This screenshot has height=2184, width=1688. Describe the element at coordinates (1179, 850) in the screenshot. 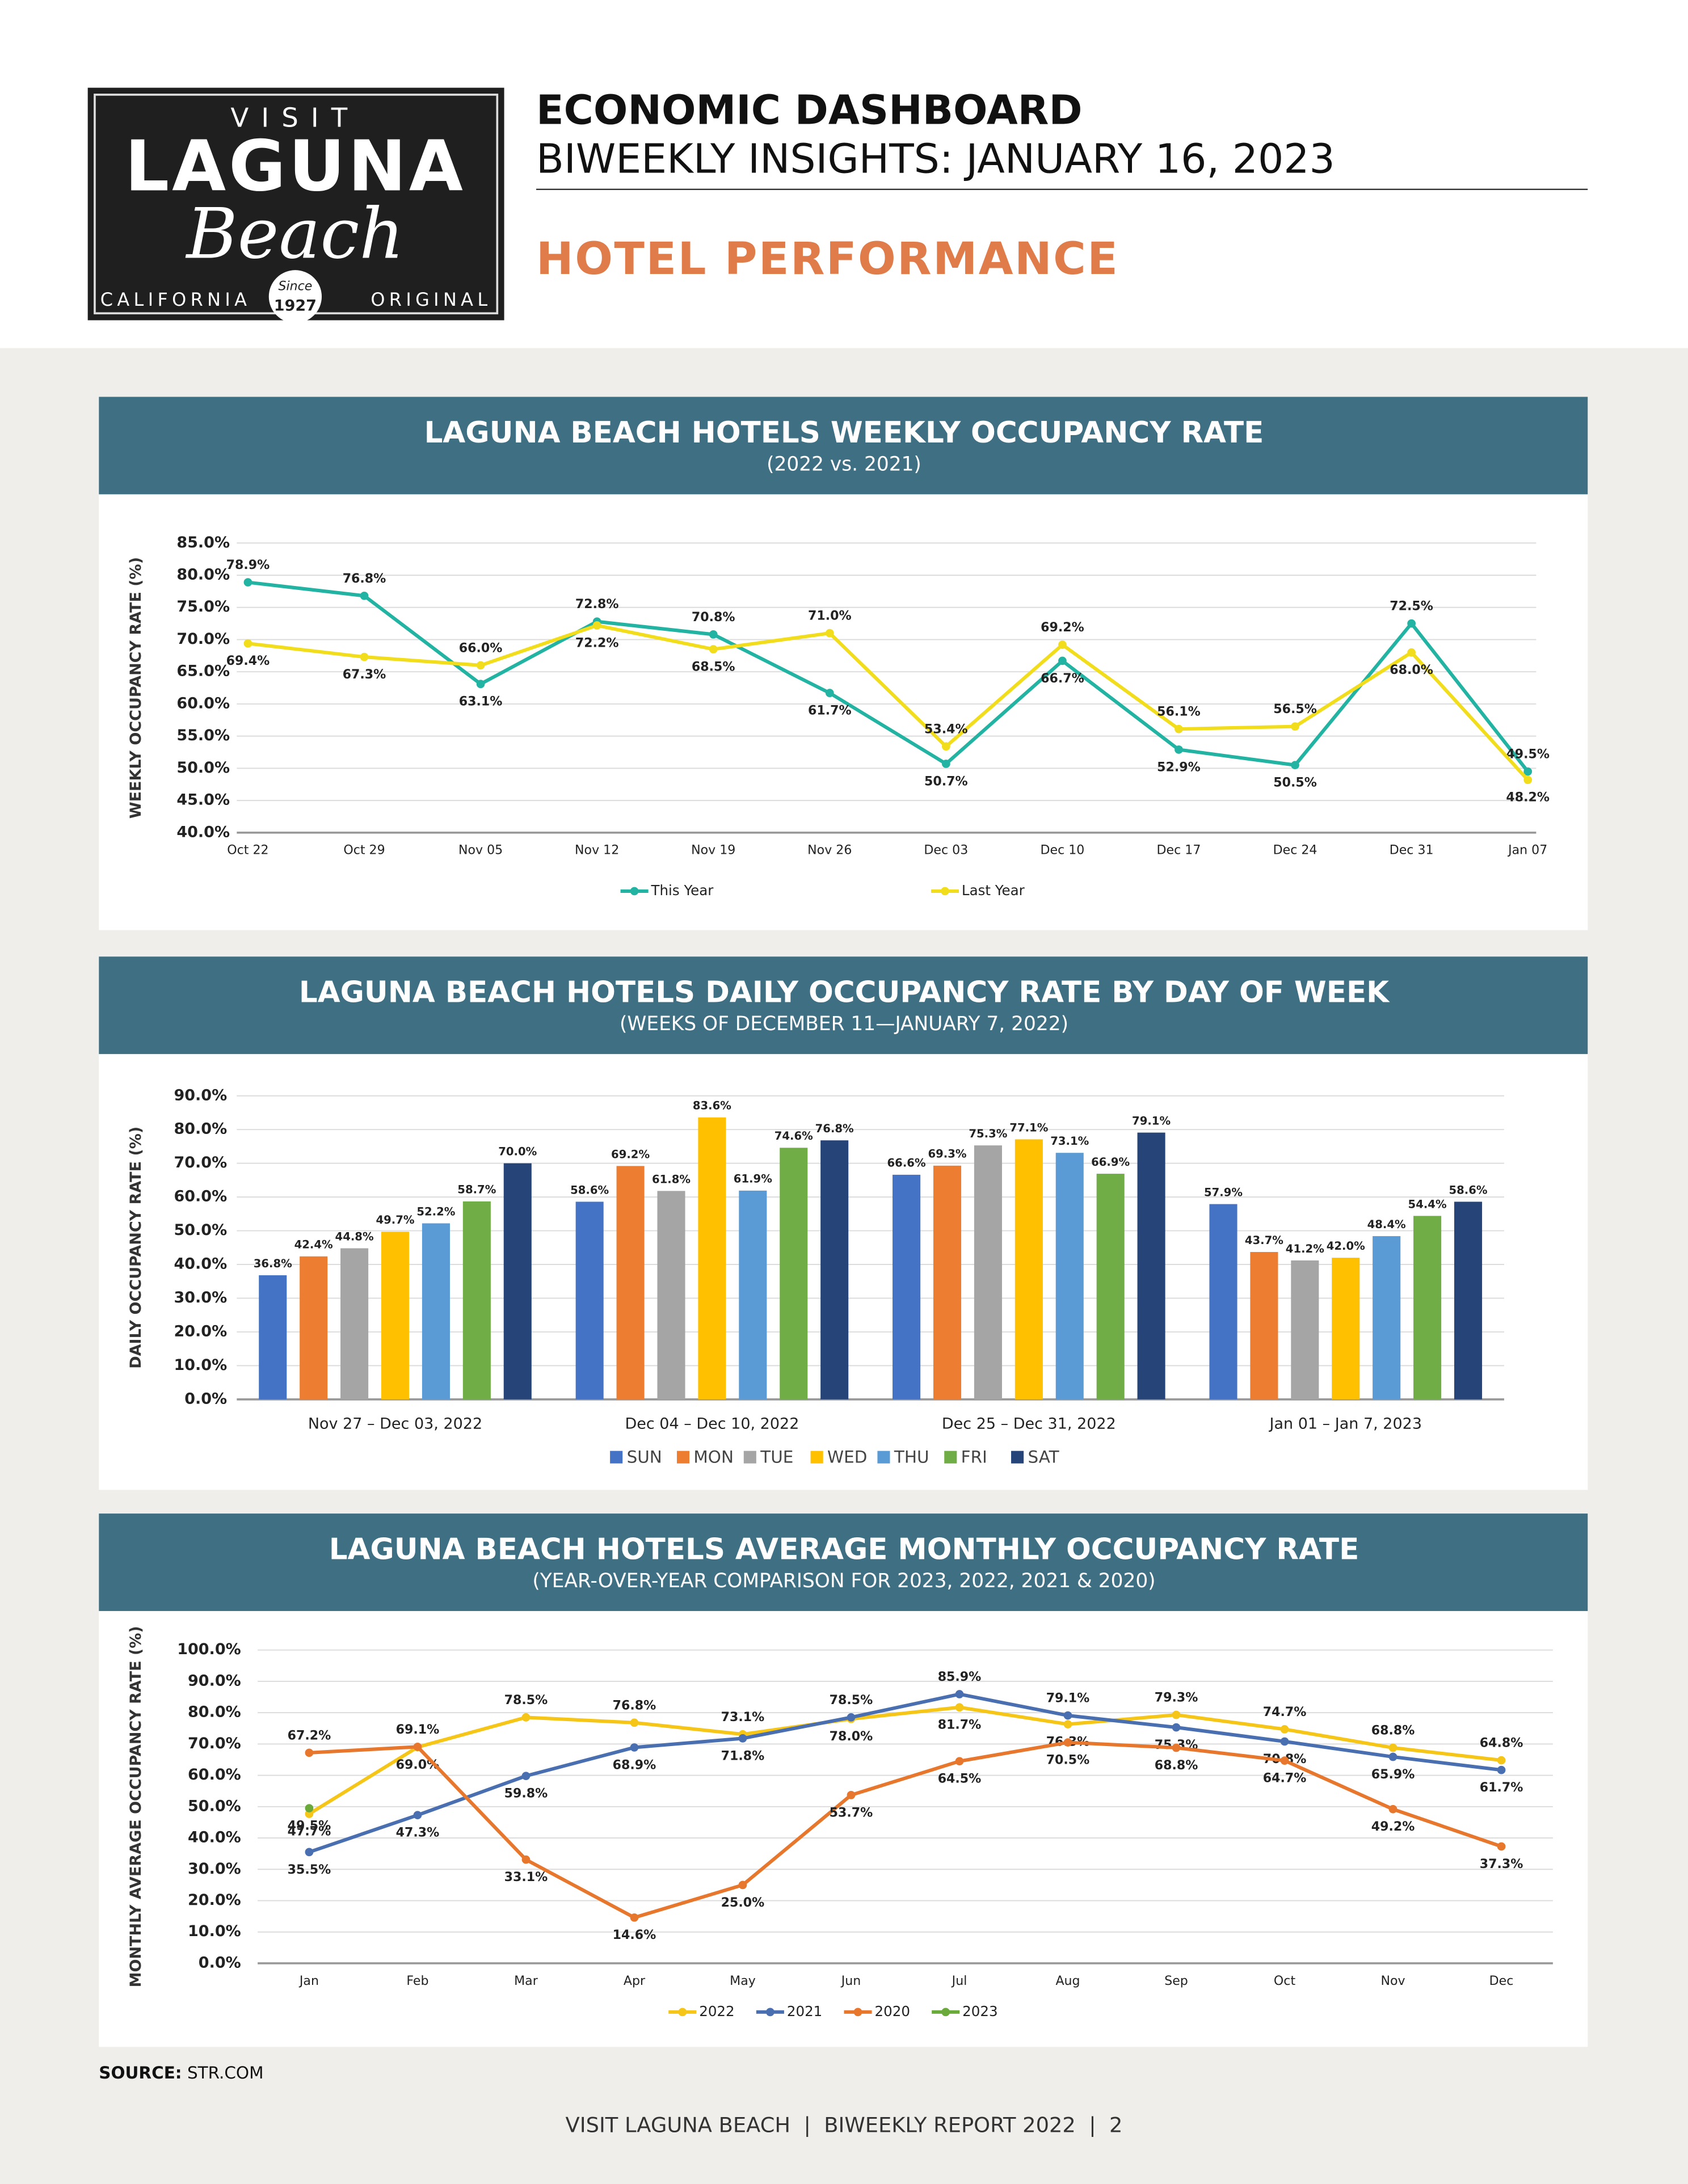

I see `x-tick-label: Dec 17` at that location.